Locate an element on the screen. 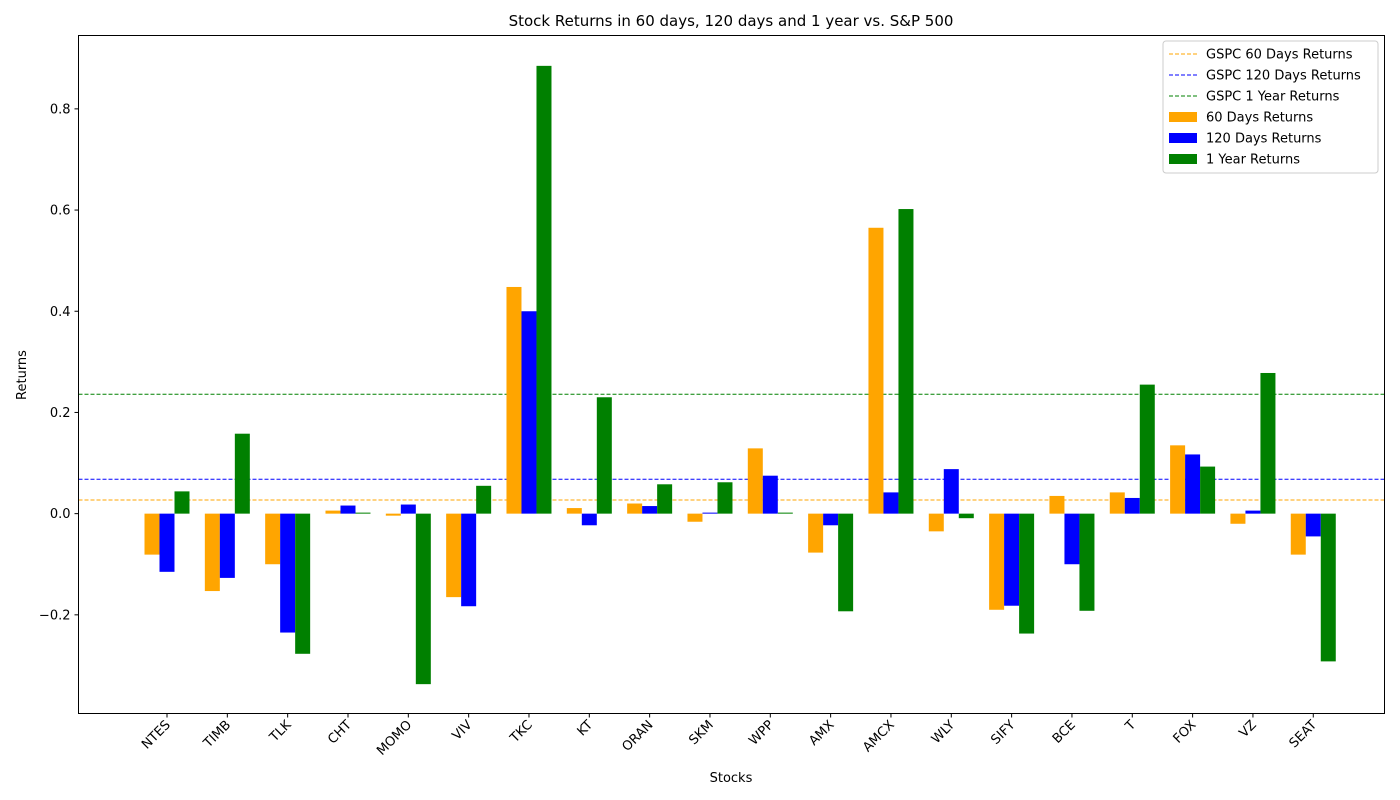 This screenshot has width=1400, height=800. y-tick-label: −0.2 is located at coordinates (55, 615).